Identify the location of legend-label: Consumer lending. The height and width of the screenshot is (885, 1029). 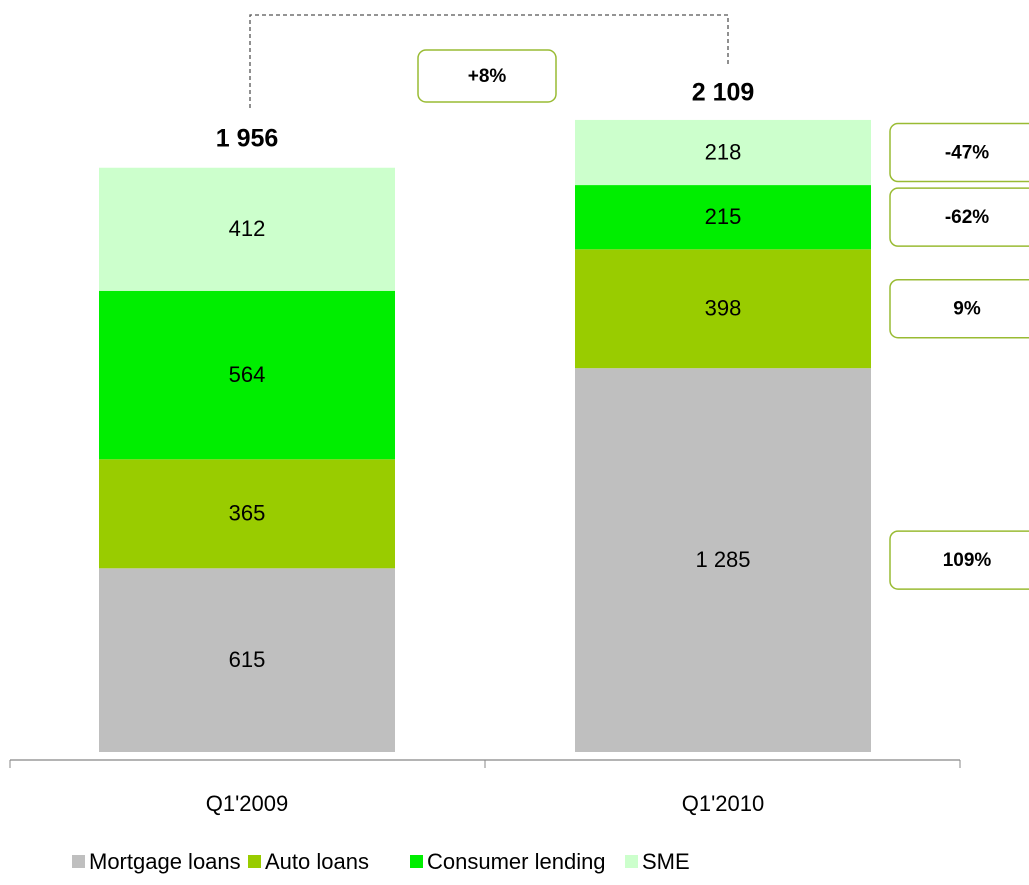
(516, 861).